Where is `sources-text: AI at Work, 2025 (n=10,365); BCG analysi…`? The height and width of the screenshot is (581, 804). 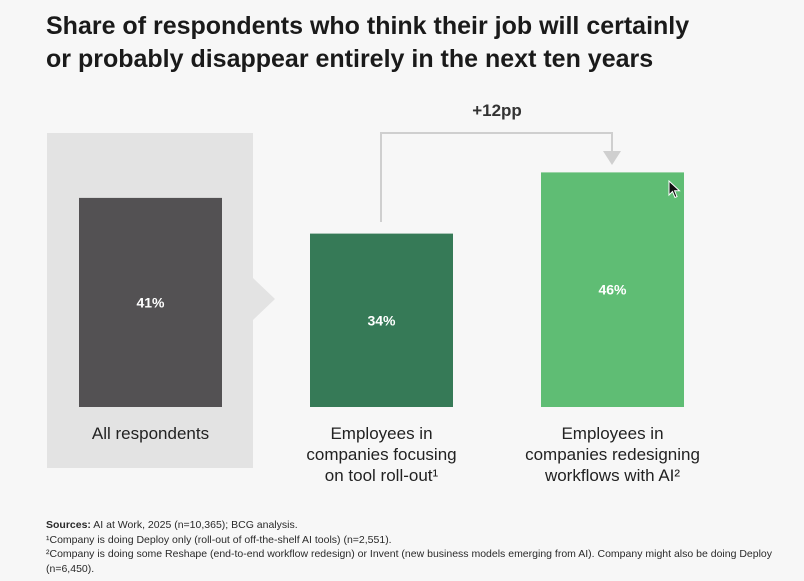
sources-text: AI at Work, 2025 (n=10,365); BCG analysi… is located at coordinates (194, 525).